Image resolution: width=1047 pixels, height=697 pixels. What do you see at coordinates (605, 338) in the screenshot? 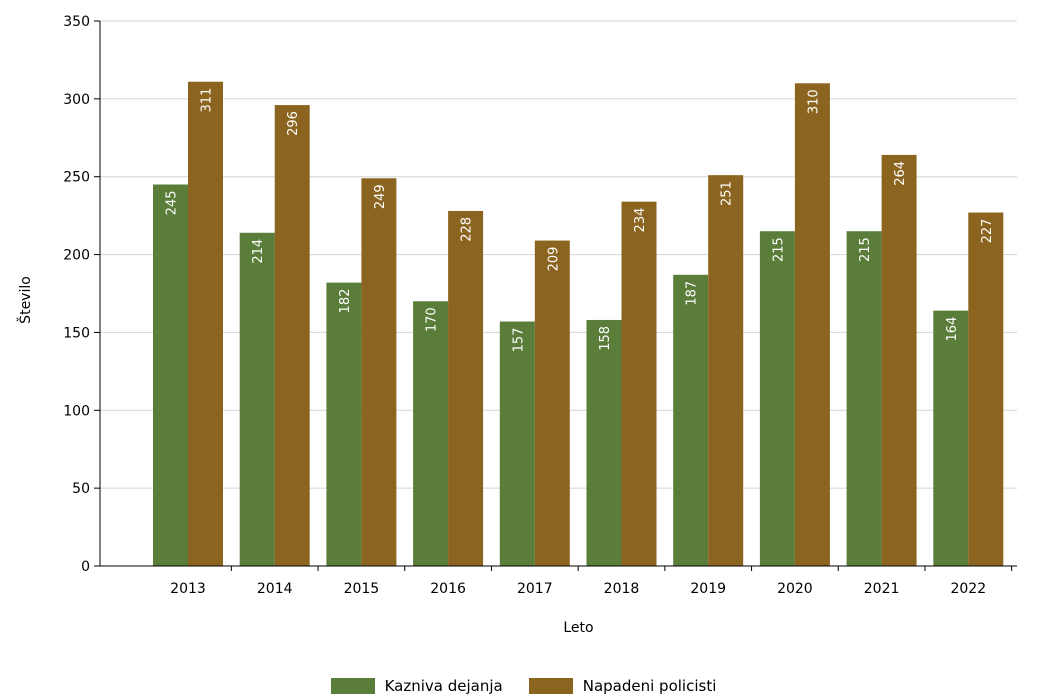
I see `data-label: 158` at bounding box center [605, 338].